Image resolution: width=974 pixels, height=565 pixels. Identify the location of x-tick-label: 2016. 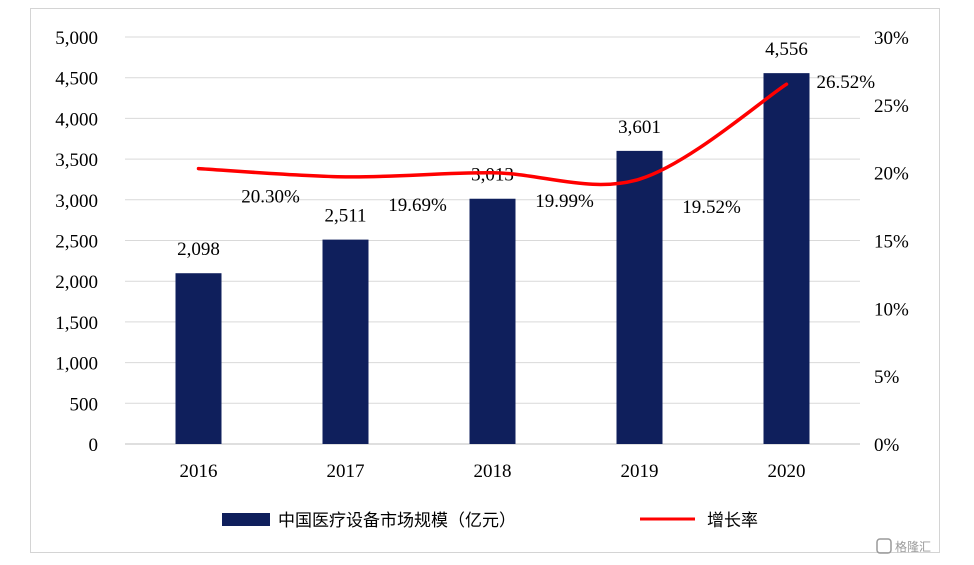
(199, 471).